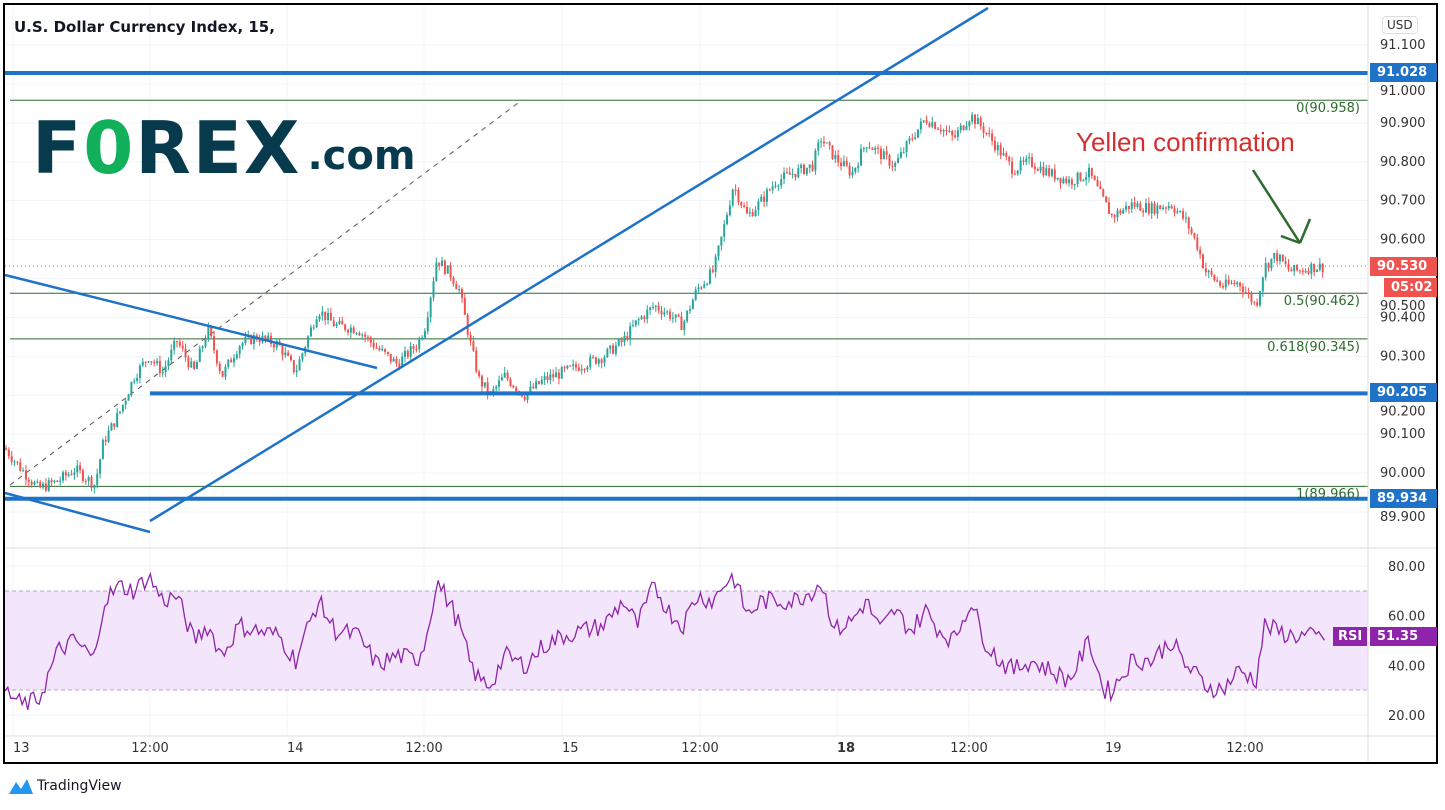  Describe the element at coordinates (1403, 306) in the screenshot. I see `price-tick-label: 90.500` at that location.